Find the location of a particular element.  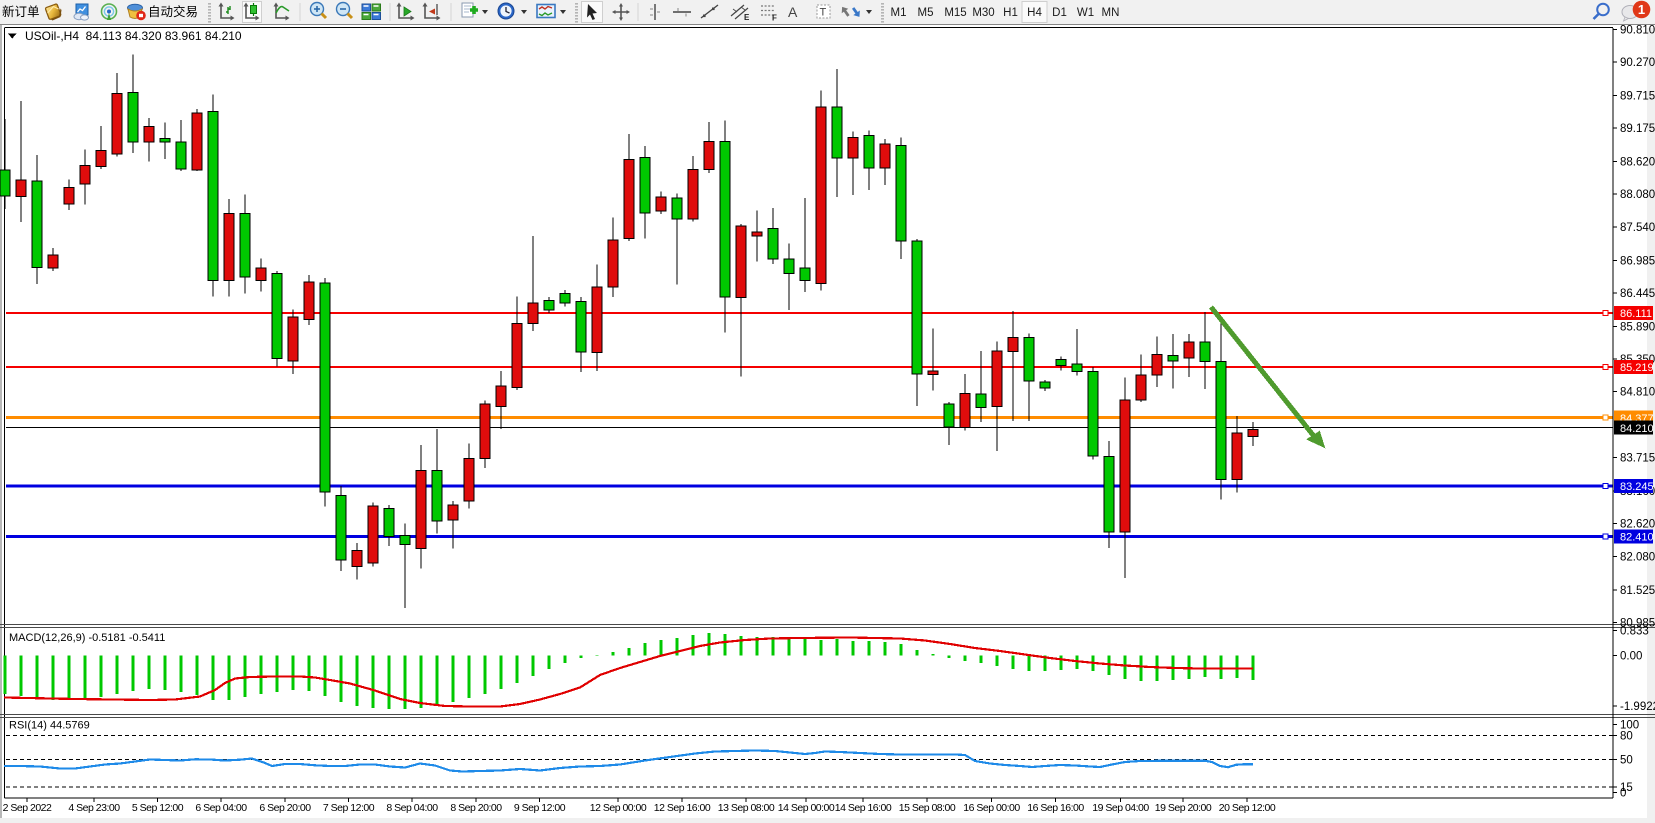

svg-text: 82.620 is located at coordinates (1637, 525).